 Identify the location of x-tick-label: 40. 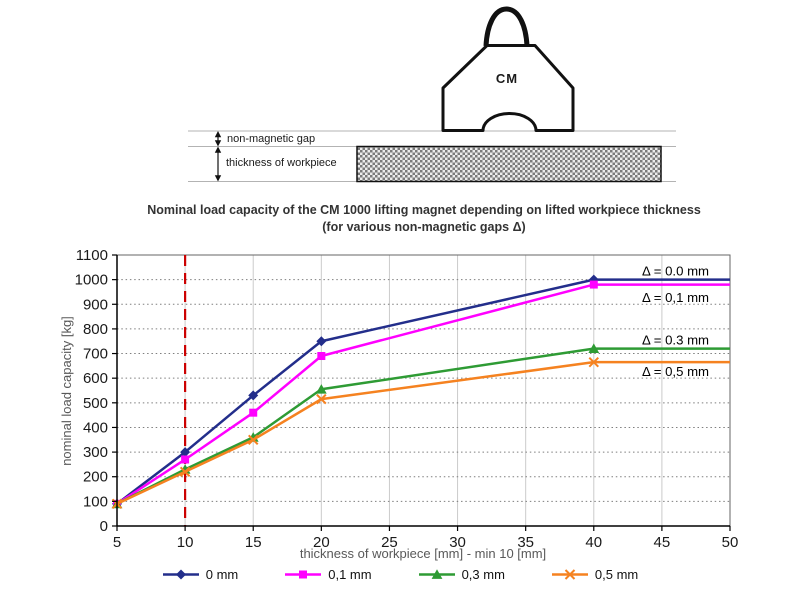
(593, 542).